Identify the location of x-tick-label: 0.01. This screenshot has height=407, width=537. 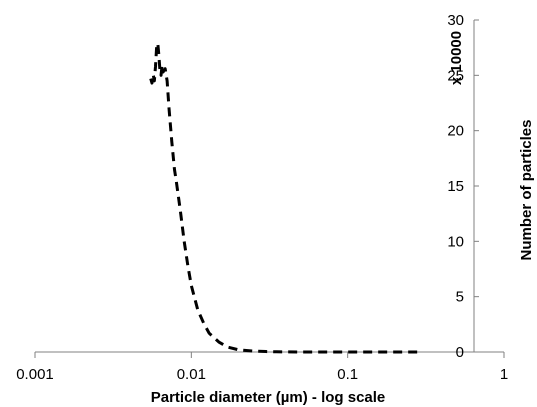
(191, 374).